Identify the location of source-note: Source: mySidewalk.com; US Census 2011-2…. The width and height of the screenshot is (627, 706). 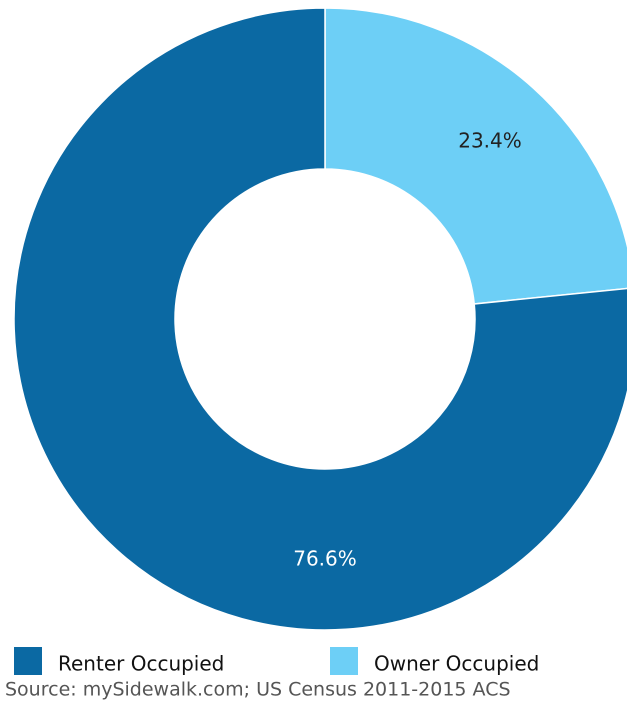
(258, 690).